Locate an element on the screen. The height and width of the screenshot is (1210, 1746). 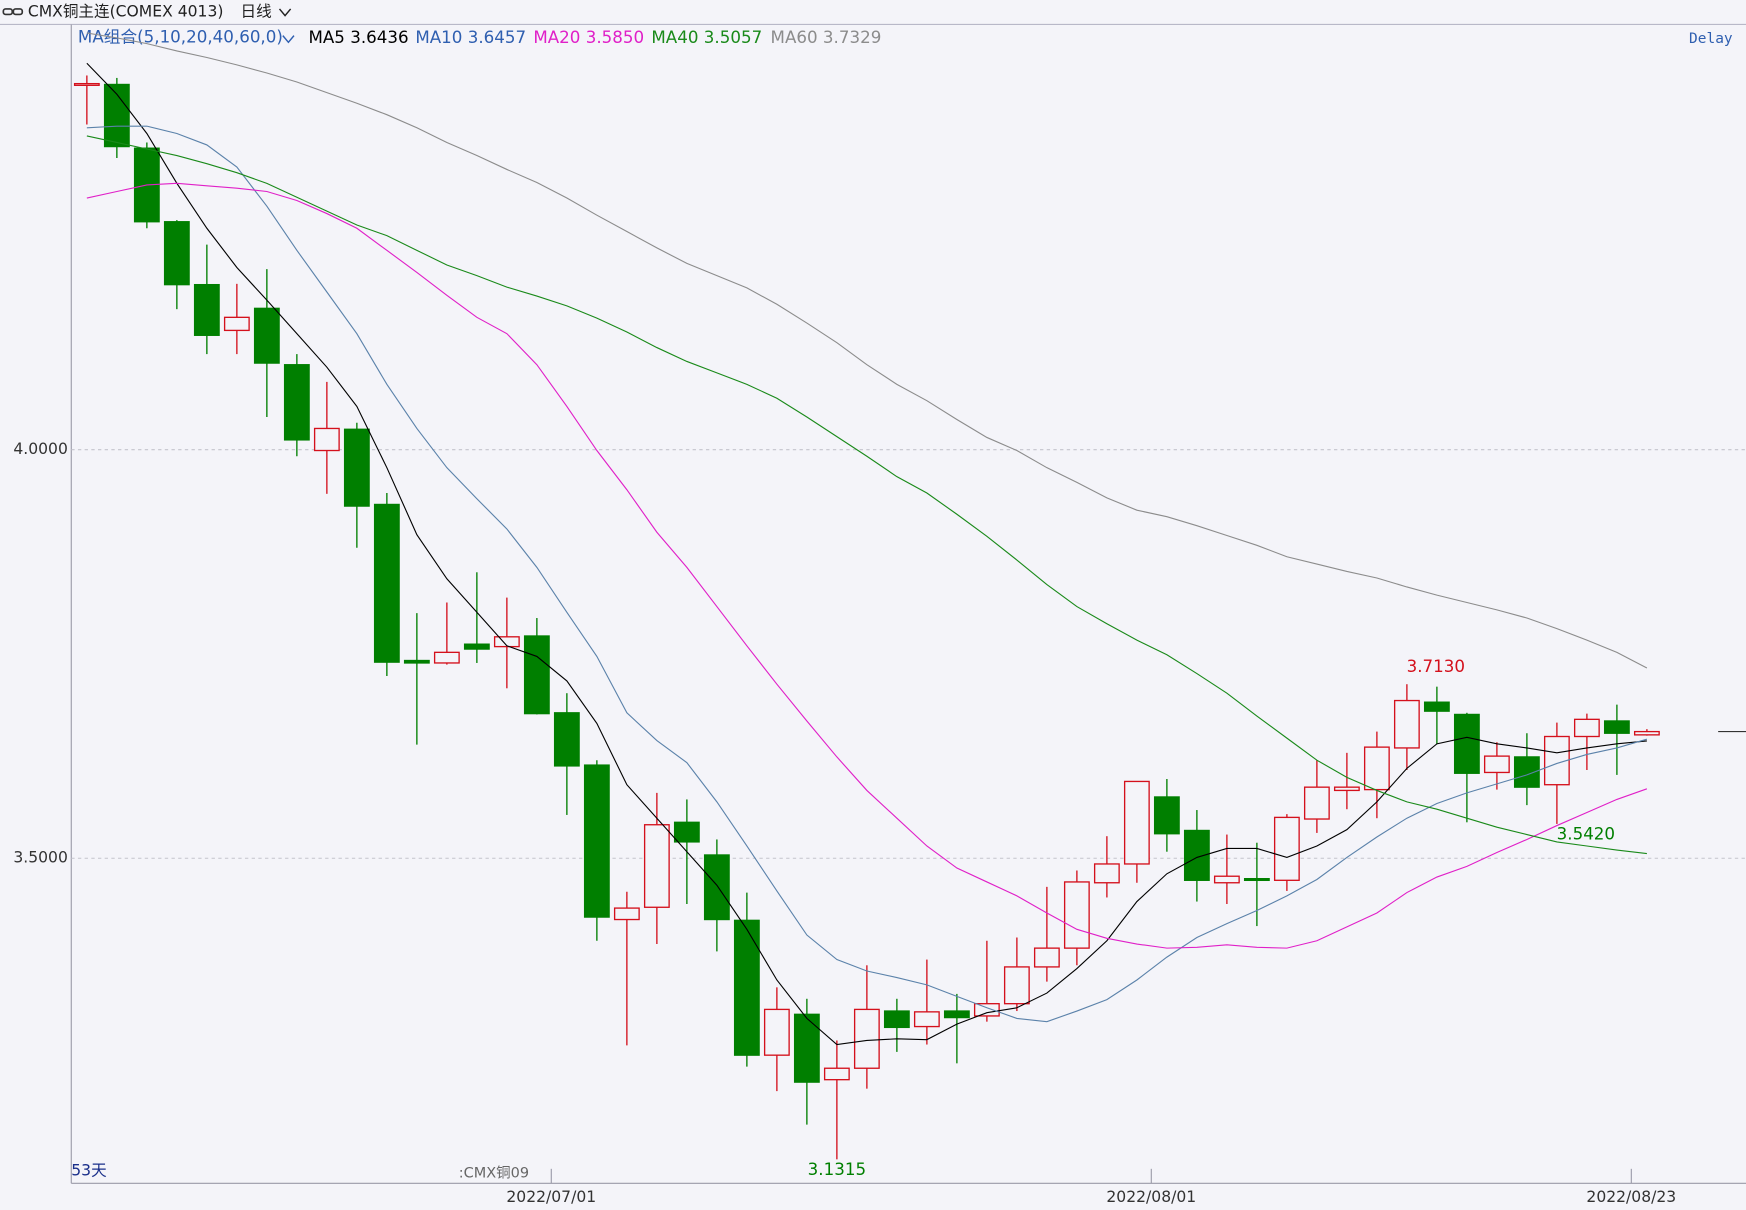
period-chevron is located at coordinates (285, 12).